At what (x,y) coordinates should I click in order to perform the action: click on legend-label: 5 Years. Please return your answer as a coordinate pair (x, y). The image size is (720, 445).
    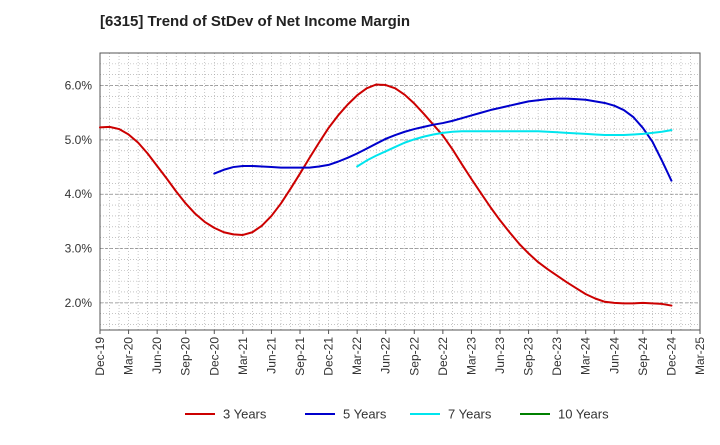
    Looking at the image, I should click on (365, 414).